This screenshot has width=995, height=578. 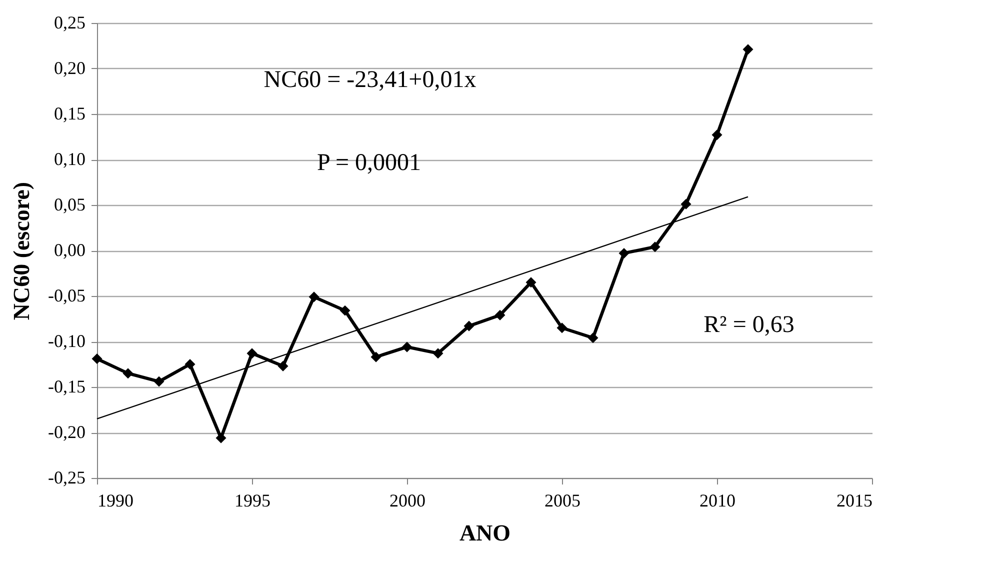 I want to click on y-tick-label: -0,05, so click(x=67, y=296).